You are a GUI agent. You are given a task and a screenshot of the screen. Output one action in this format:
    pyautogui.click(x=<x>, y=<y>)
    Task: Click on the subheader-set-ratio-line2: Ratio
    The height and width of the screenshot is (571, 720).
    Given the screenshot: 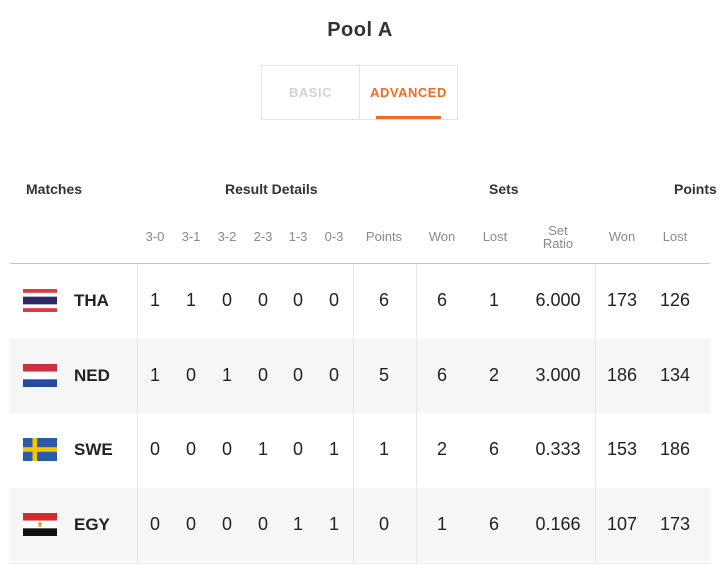 What is the action you would take?
    pyautogui.click(x=558, y=243)
    